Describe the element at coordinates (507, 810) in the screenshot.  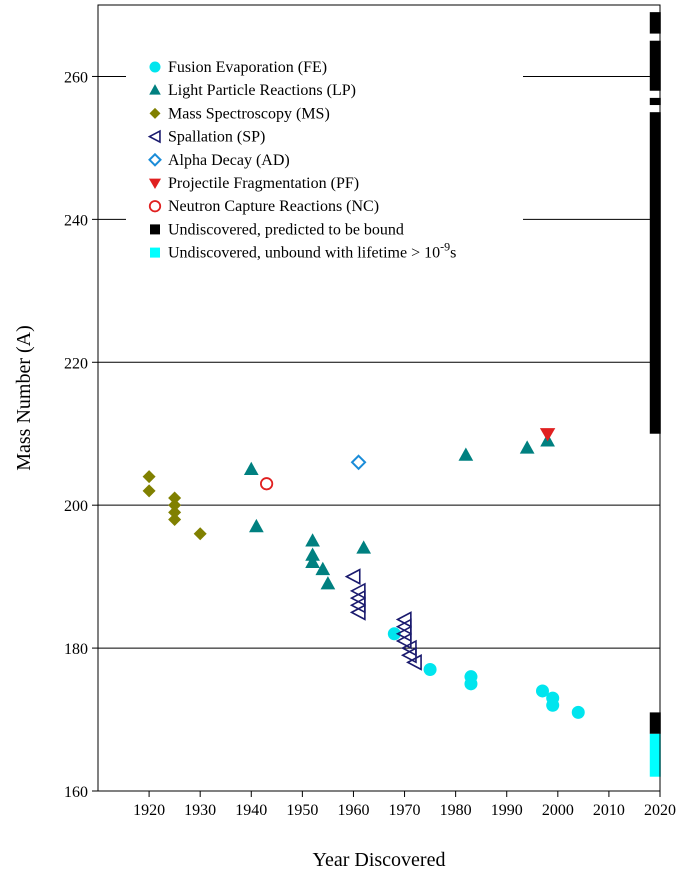
I see `x-tick-label: 1990` at that location.